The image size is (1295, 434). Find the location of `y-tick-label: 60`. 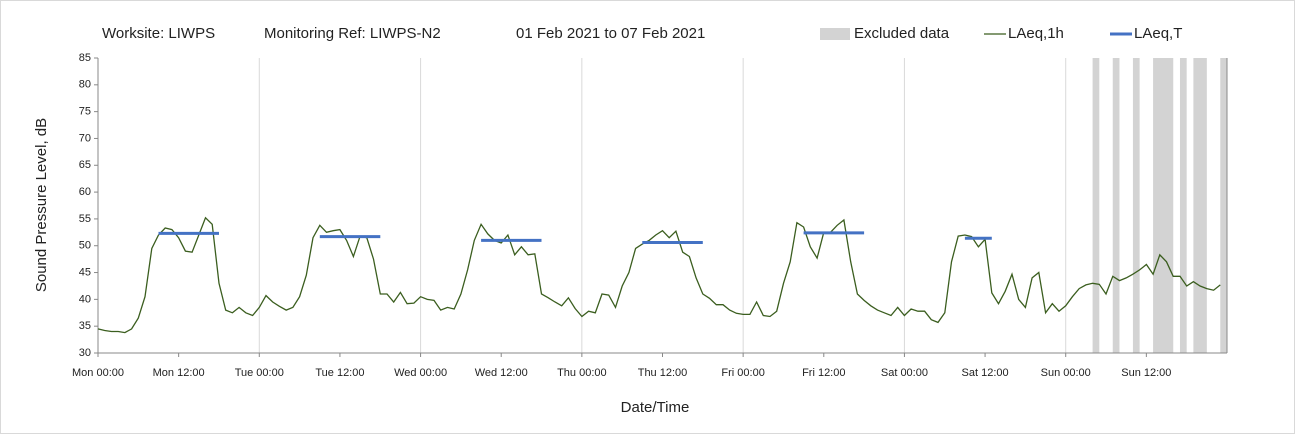

y-tick-label: 60 is located at coordinates (85, 192).